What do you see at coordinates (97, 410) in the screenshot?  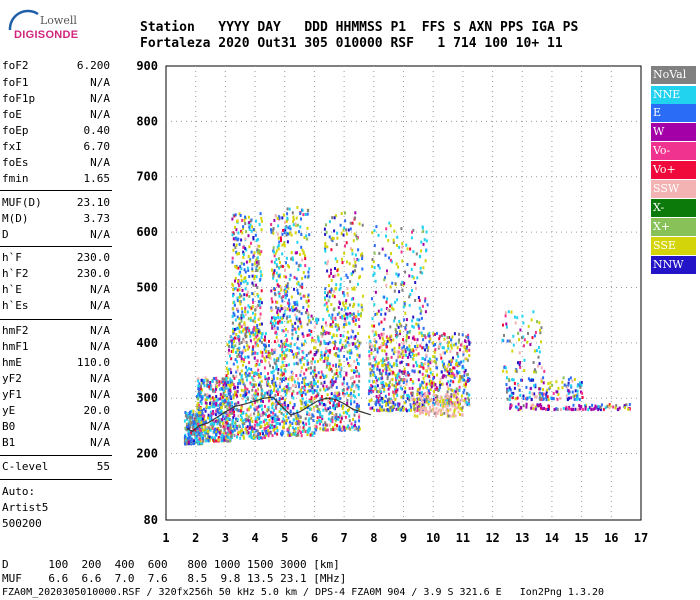 I see `param-value: 20.0` at bounding box center [97, 410].